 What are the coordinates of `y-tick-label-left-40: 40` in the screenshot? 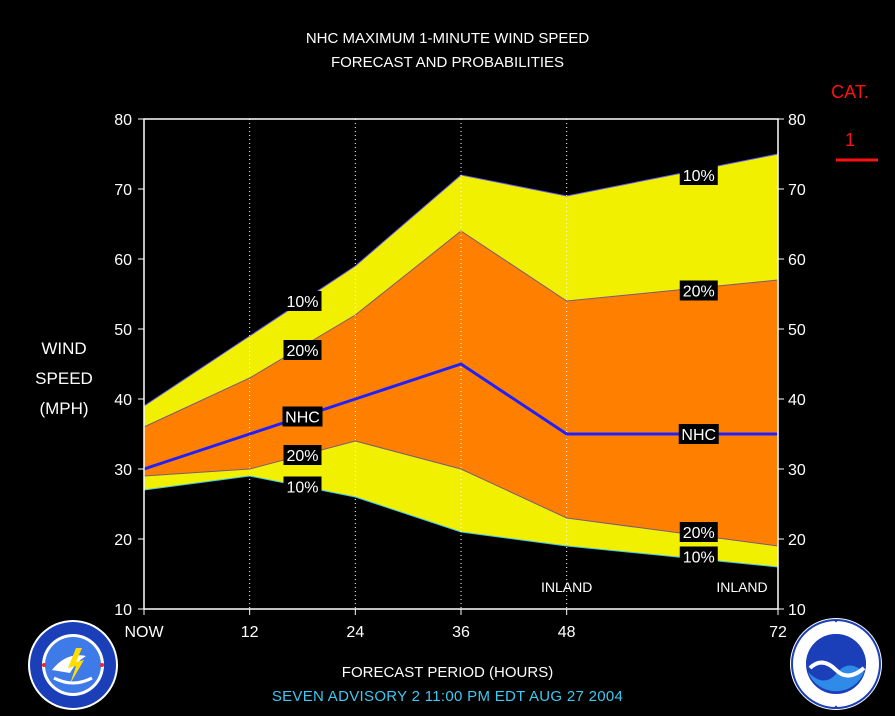 It's located at (123, 400).